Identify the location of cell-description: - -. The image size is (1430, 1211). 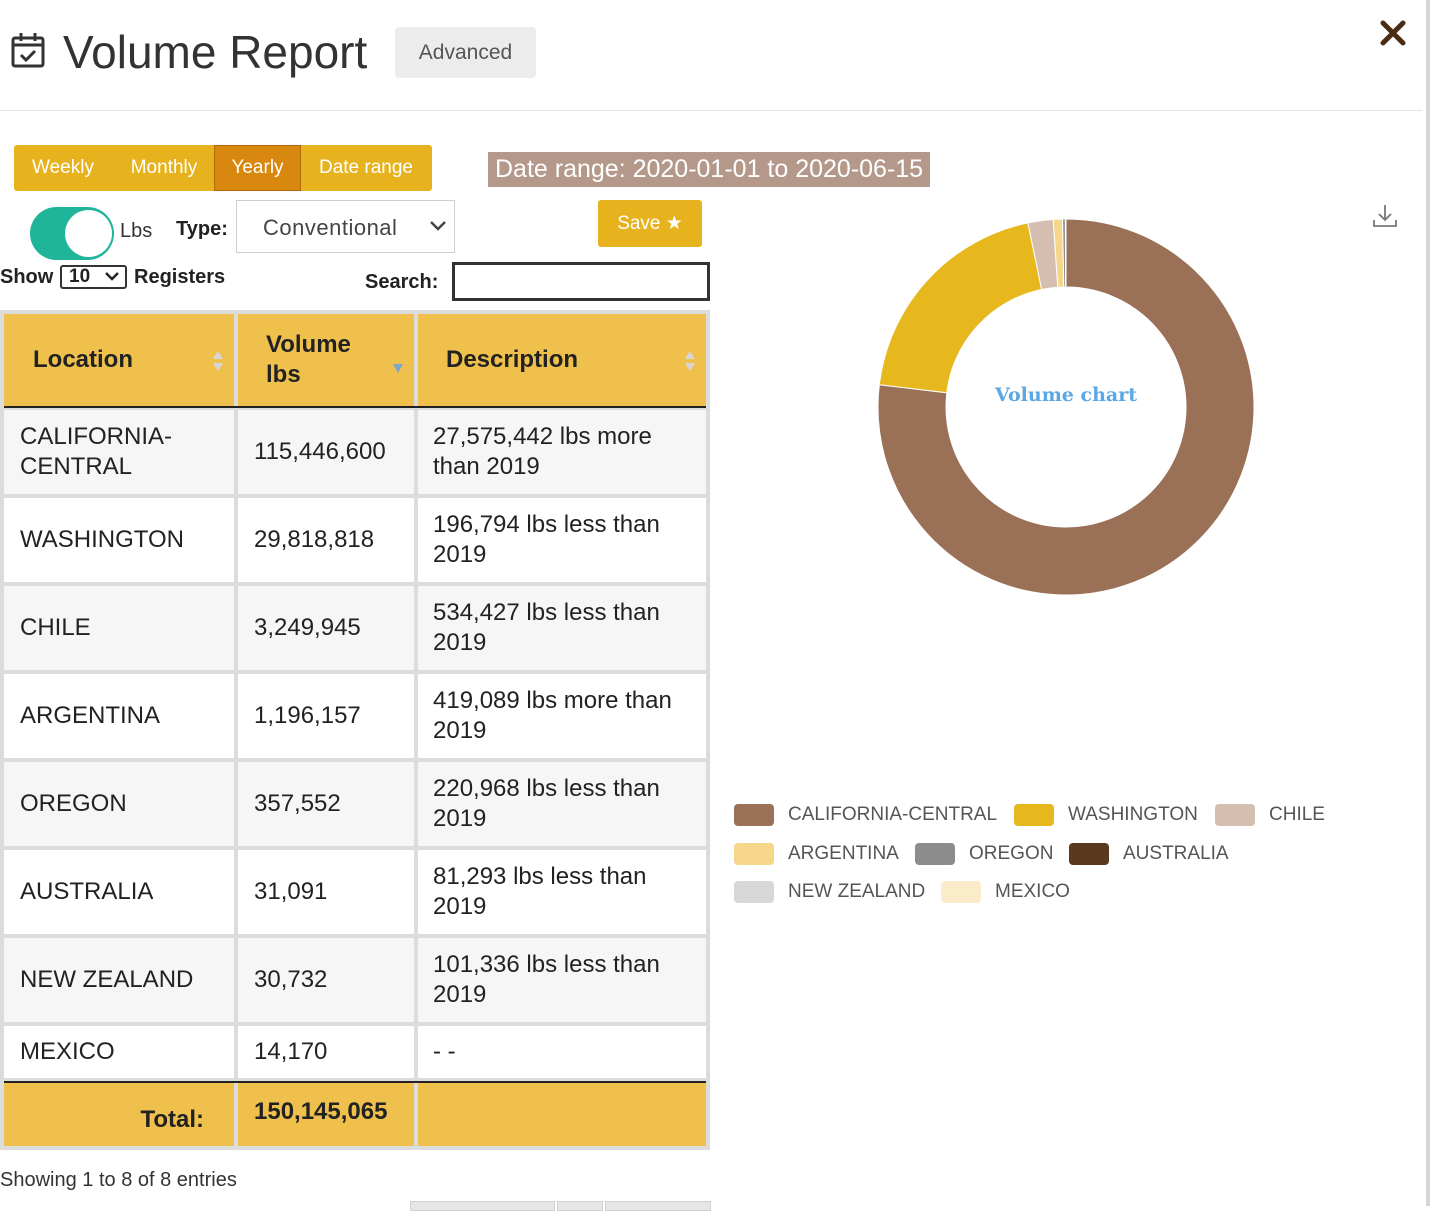
(562, 1052).